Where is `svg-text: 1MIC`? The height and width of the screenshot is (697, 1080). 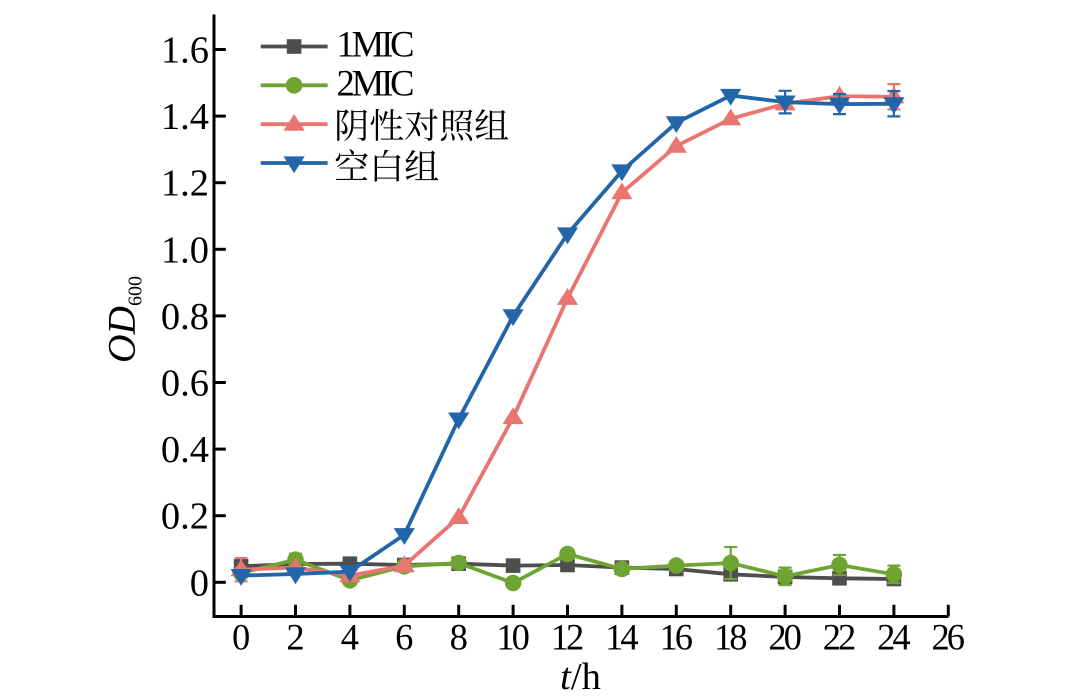
svg-text: 1MIC is located at coordinates (376, 44).